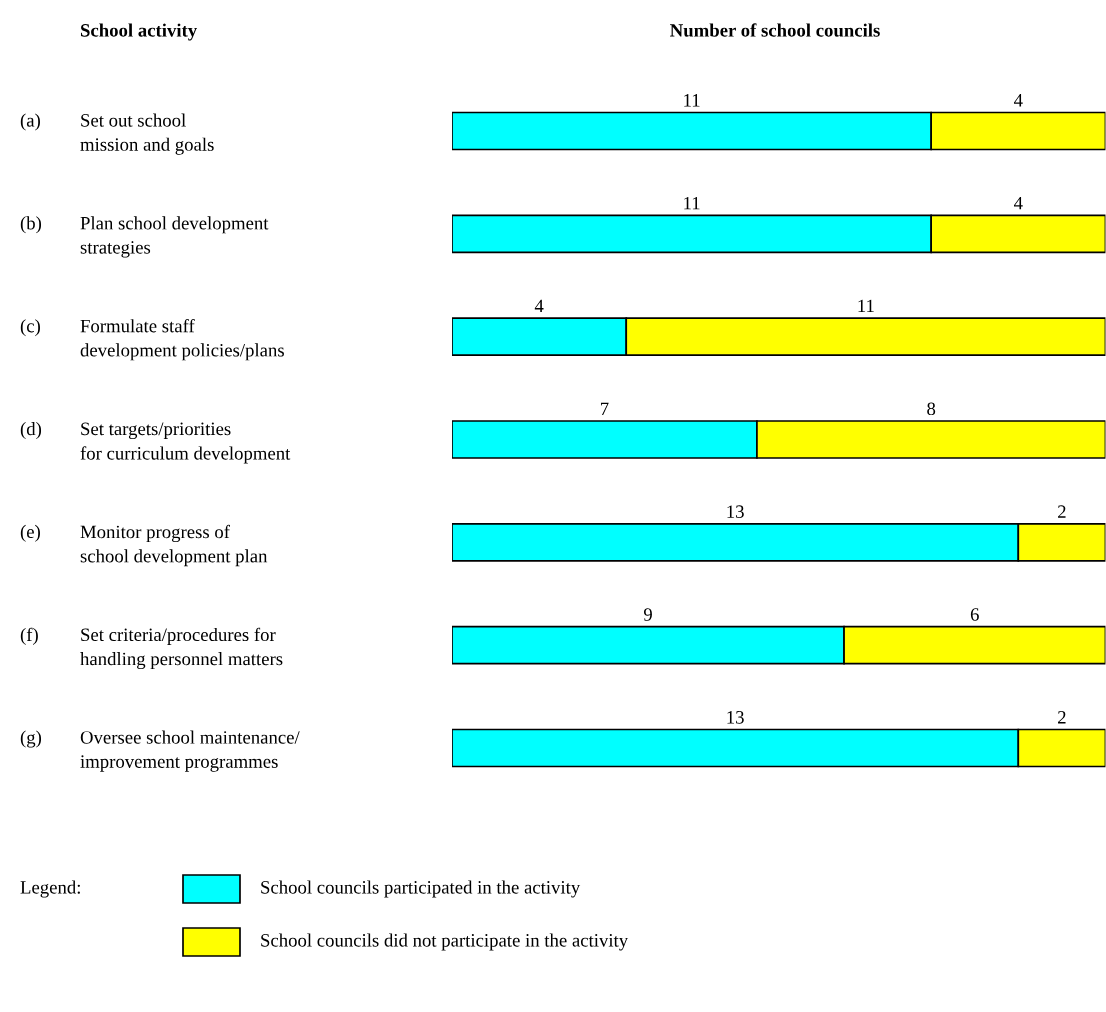  What do you see at coordinates (974, 614) in the screenshot?
I see `data-label: 6` at bounding box center [974, 614].